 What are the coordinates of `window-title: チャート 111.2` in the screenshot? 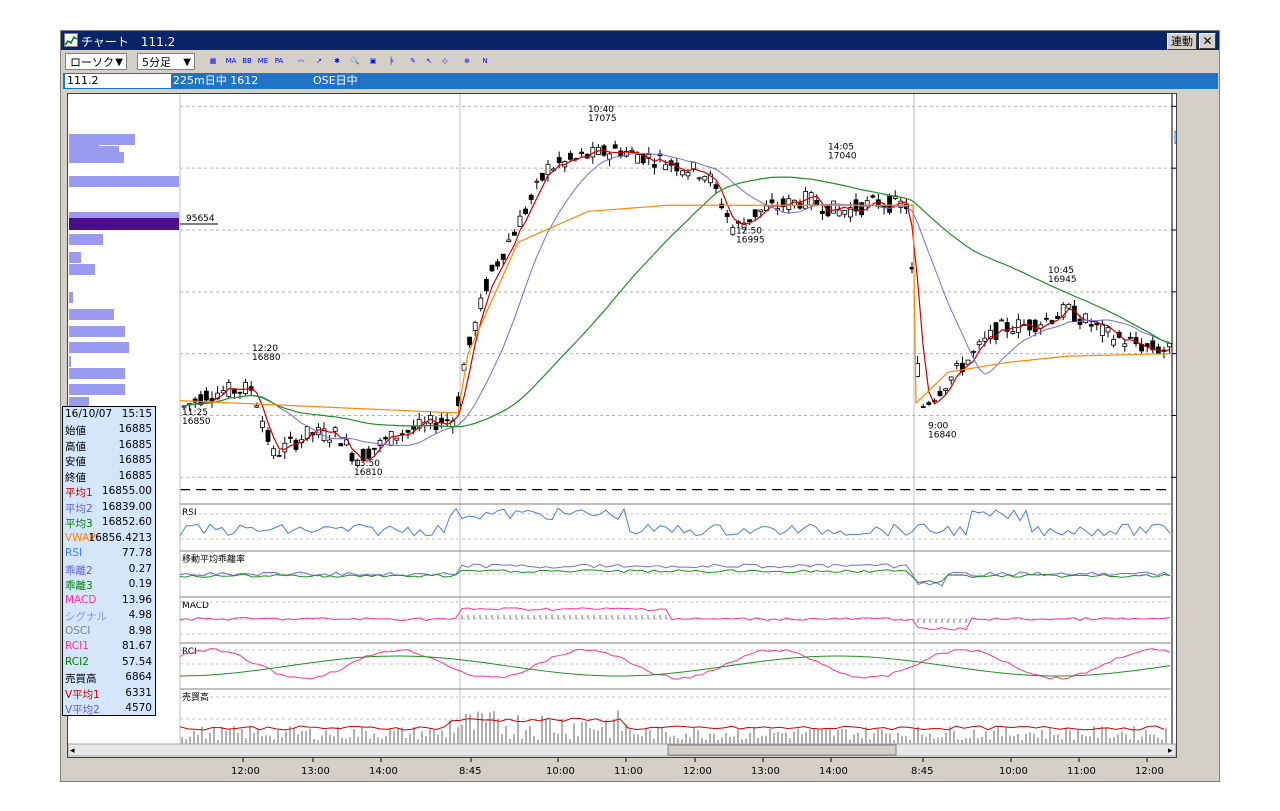 It's located at (128, 42).